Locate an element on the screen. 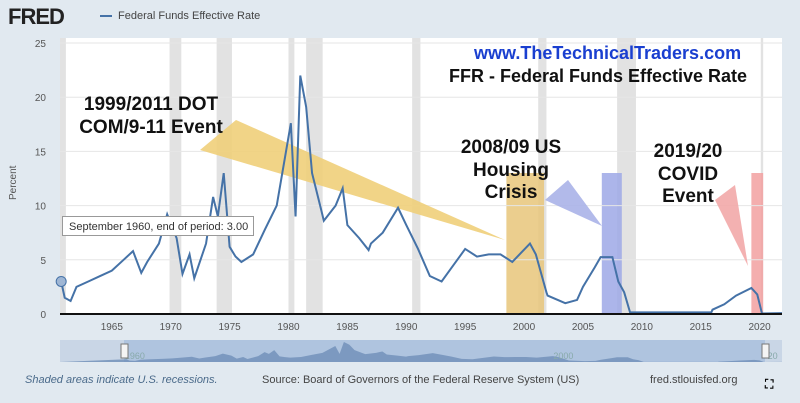 Image resolution: width=800 pixels, height=403 pixels. navigator-label: 20 is located at coordinates (773, 356).